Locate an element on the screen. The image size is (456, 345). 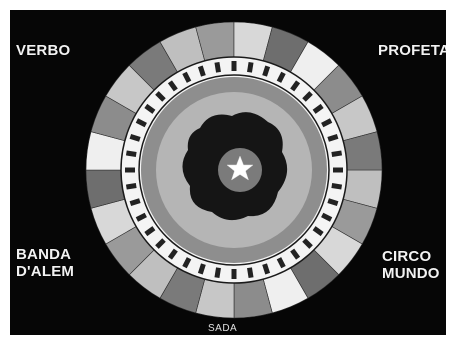
label-top-left: VERBO is located at coordinates (43, 50).